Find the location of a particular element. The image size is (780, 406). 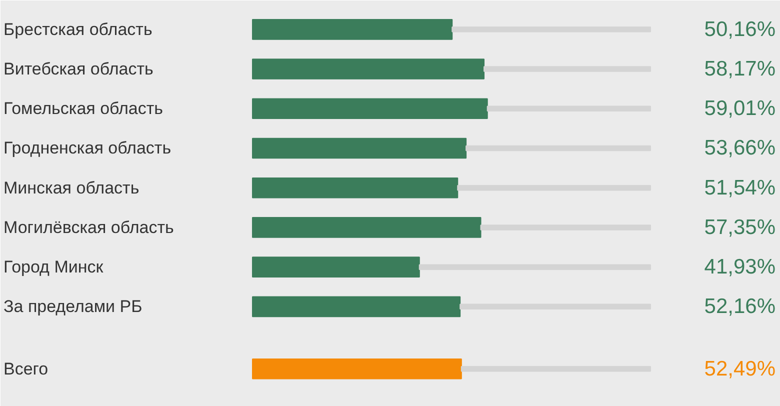

y-tick-label: Могилёвская область is located at coordinates (89, 227).